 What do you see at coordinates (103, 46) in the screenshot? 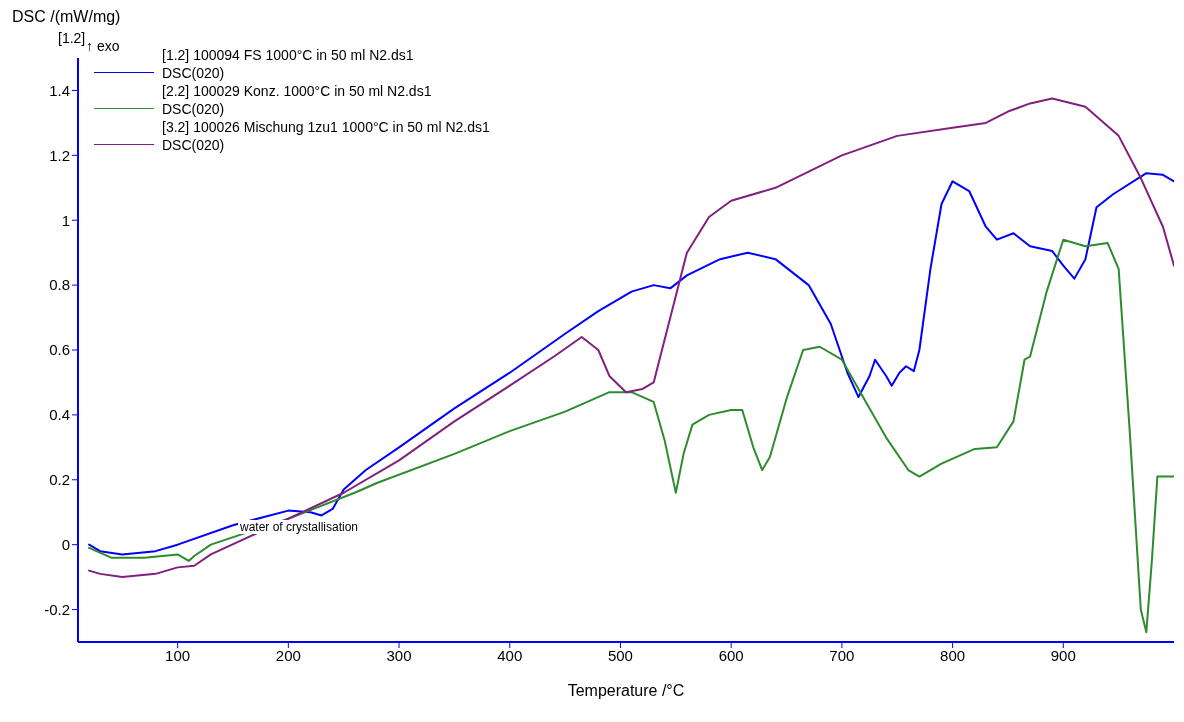
I see `text: ↑ exo` at bounding box center [103, 46].